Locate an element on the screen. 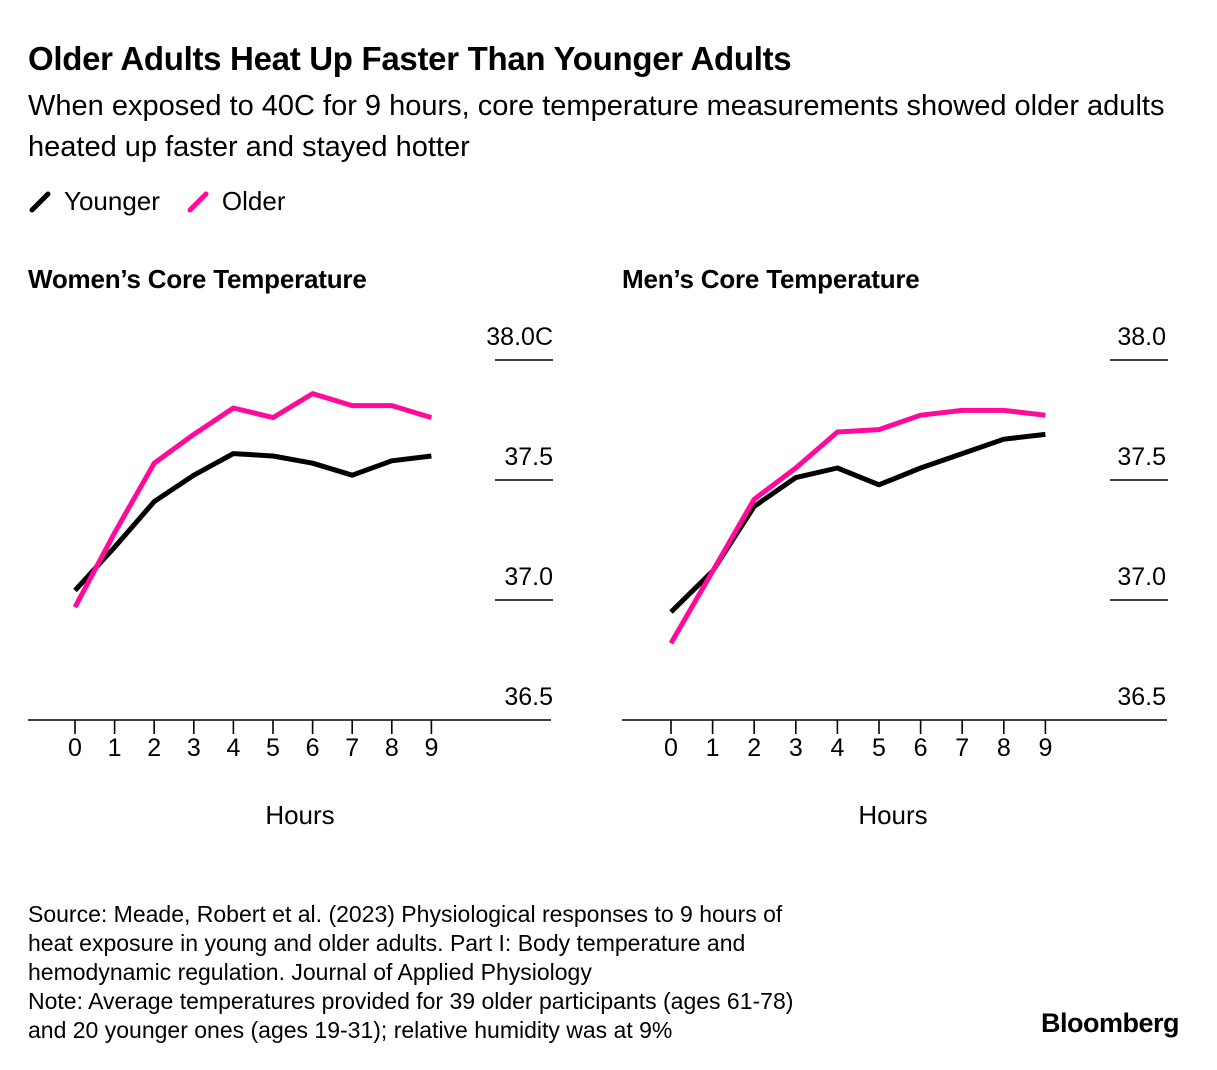 This screenshot has height=1070, width=1217. women-panel-title: Women’s Core Temperature is located at coordinates (197, 279).